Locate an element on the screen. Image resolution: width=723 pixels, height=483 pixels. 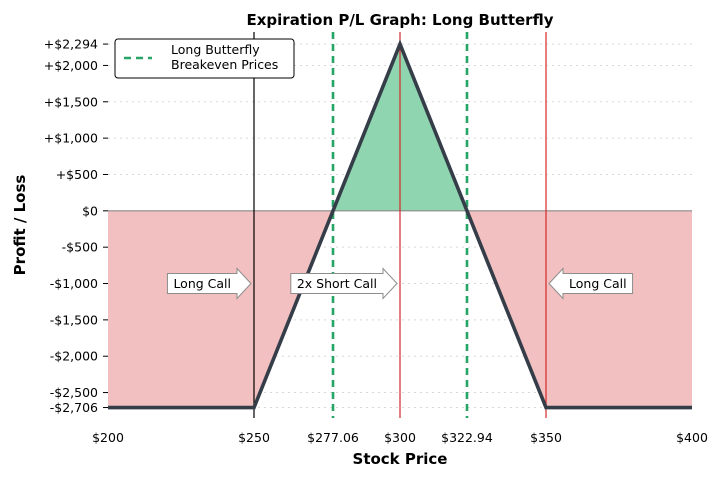
x-axis-label: Stock Price is located at coordinates (400, 459).